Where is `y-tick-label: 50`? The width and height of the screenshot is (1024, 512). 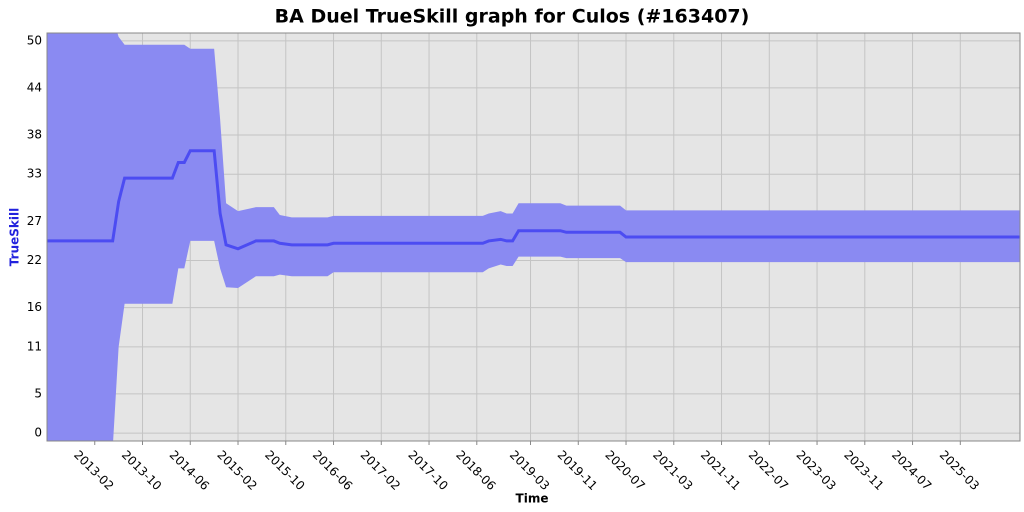 y-tick-label: 50 is located at coordinates (34, 40).